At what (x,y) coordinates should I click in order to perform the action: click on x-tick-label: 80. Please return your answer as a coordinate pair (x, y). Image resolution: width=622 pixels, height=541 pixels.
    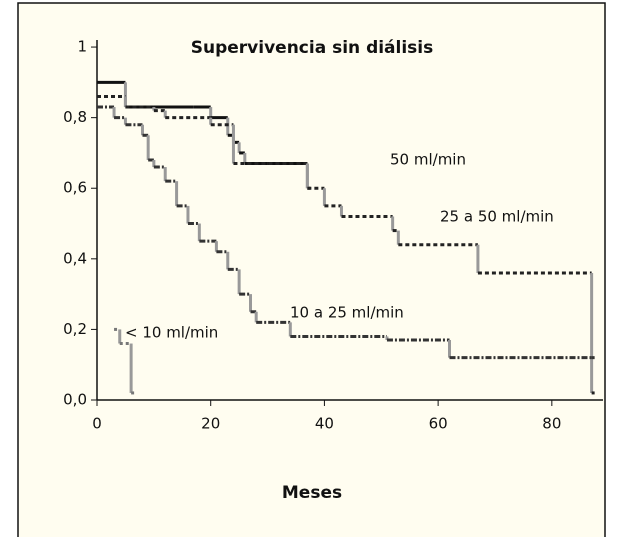
    Looking at the image, I should click on (551, 424).